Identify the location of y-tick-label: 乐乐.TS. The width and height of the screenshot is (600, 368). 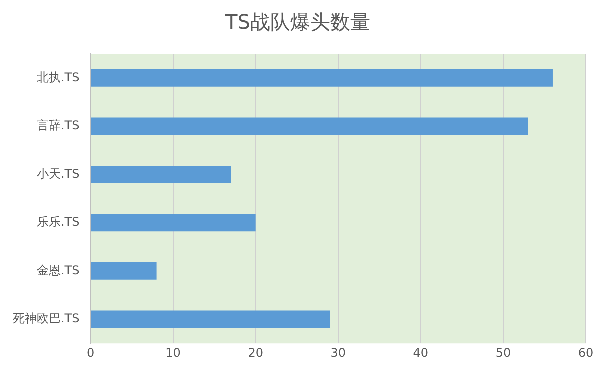
(58, 222).